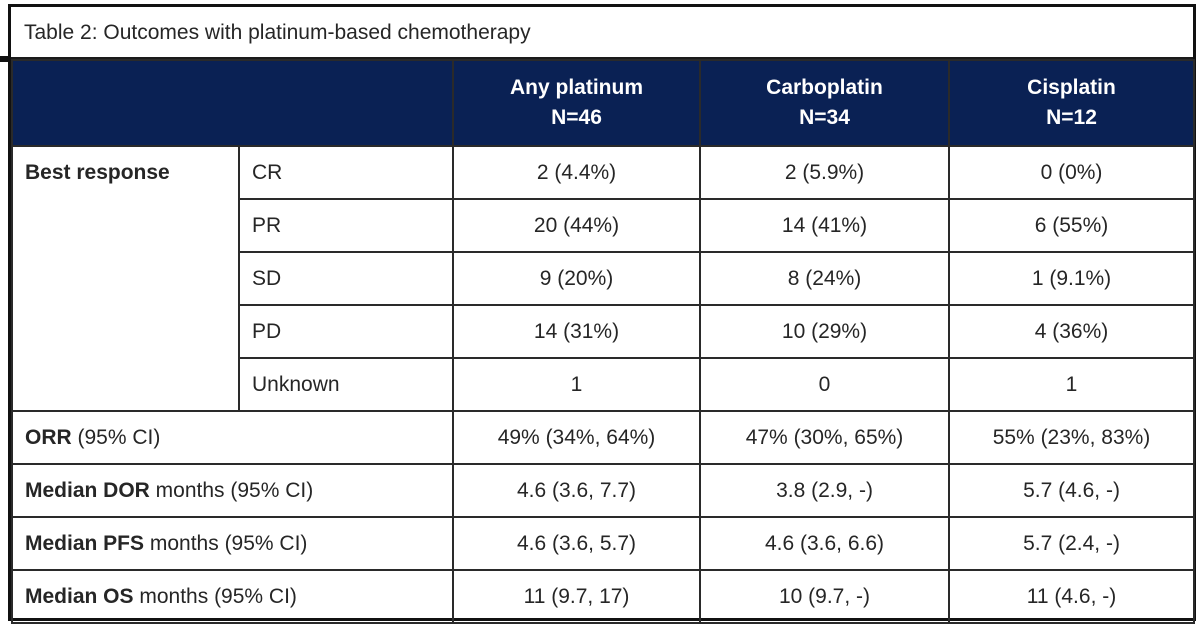  I want to click on table-cell: 14 (31%), so click(576, 331).